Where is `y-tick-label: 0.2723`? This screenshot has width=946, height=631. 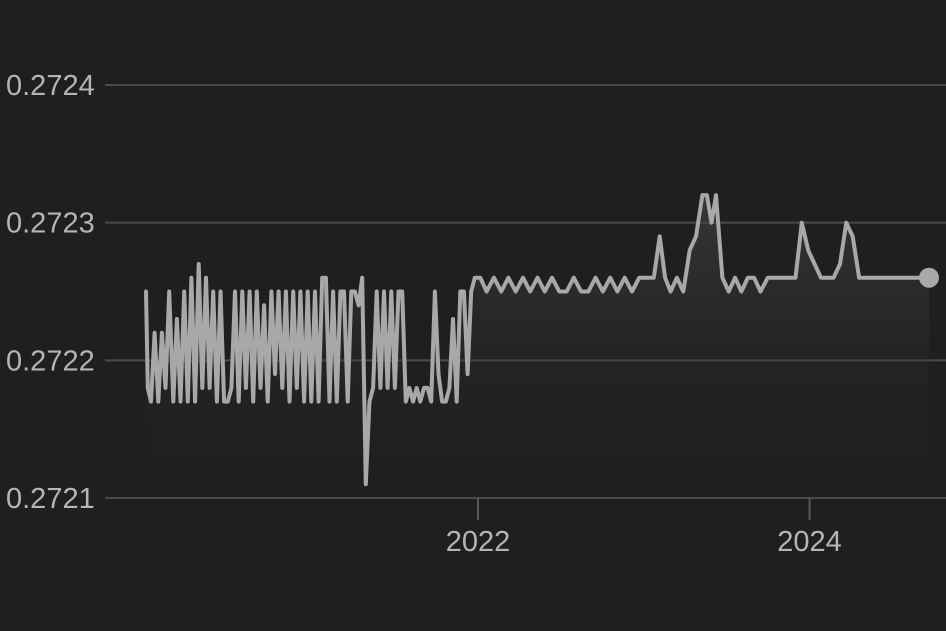
y-tick-label: 0.2723 is located at coordinates (50, 224).